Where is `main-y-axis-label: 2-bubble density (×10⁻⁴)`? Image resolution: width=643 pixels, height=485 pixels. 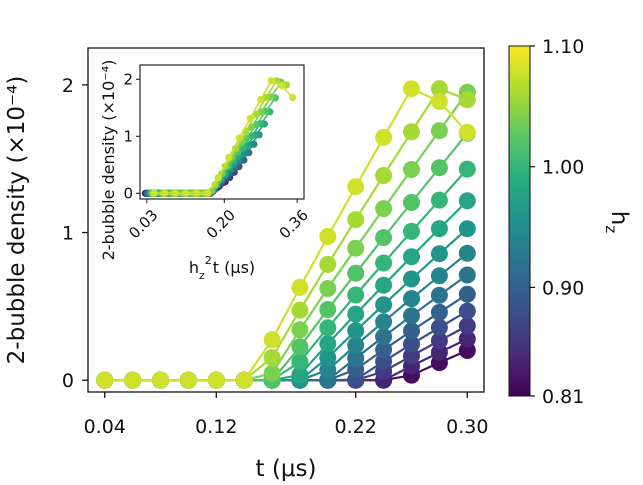 main-y-axis-label: 2-bubble density (×10⁻⁴) is located at coordinates (17, 220).